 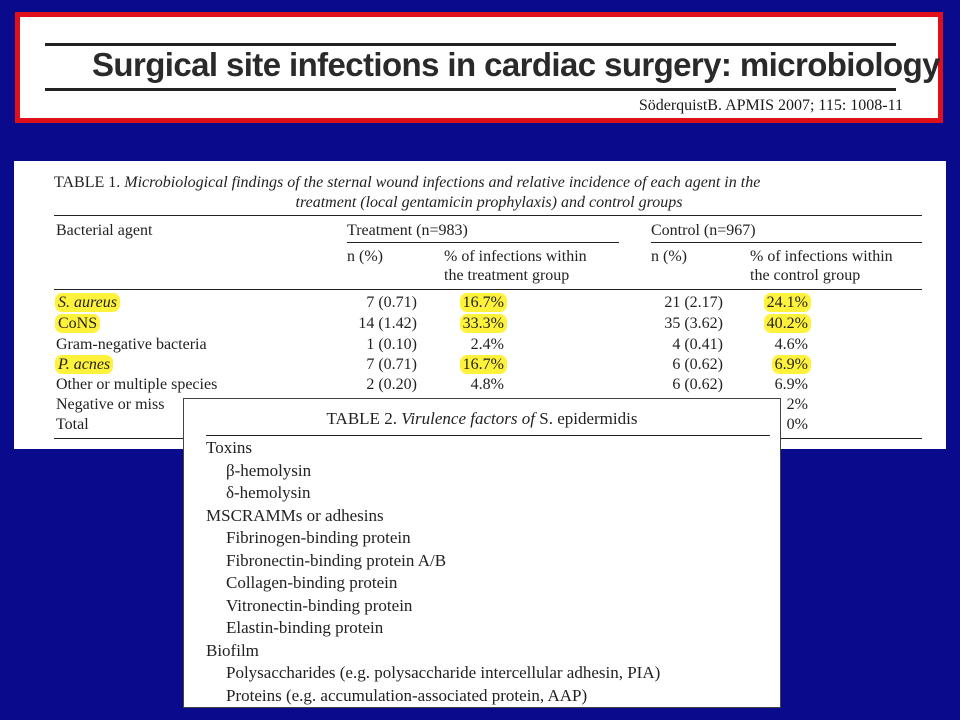 I want to click on header-n-pct-control: n (%), so click(x=669, y=256).